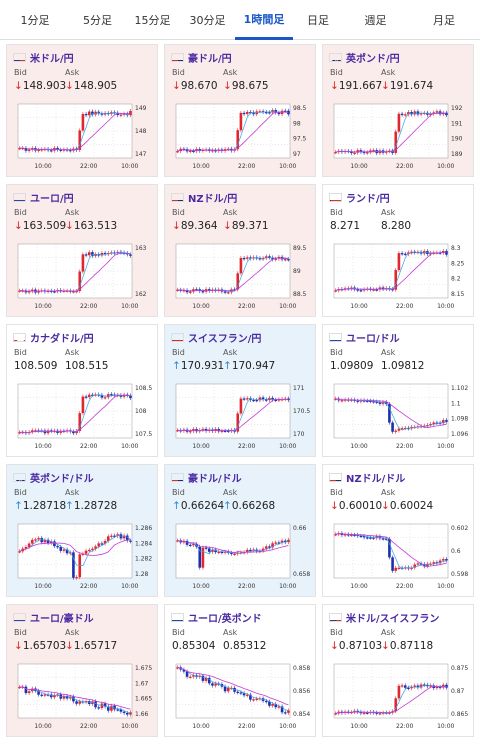 This screenshot has height=740, width=480. What do you see at coordinates (404, 586) in the screenshot?
I see `x-tick: 22:00` at bounding box center [404, 586].